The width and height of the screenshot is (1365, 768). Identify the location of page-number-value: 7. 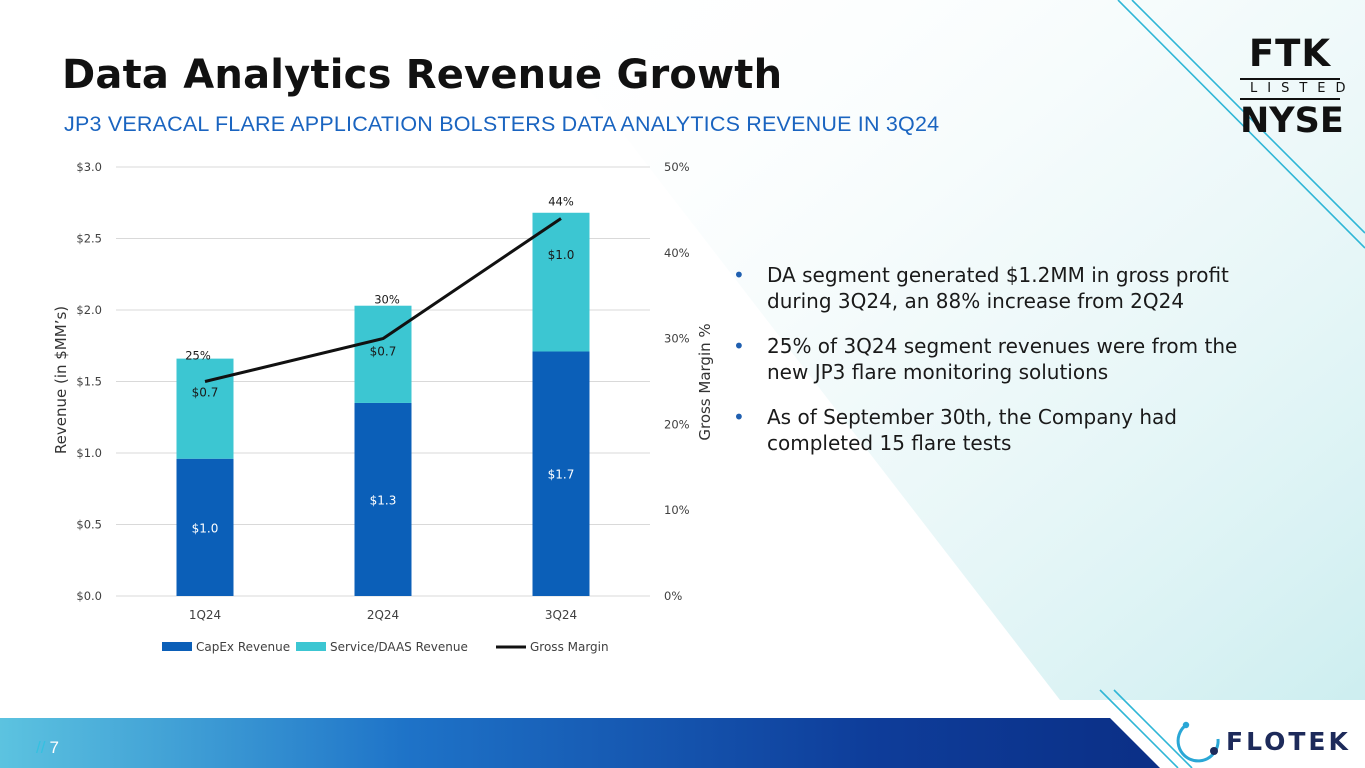
(54, 747).